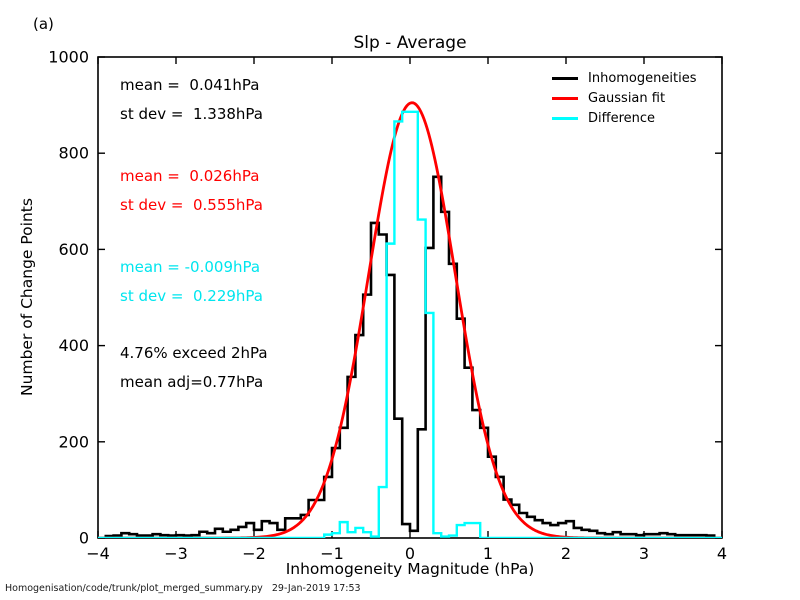 This screenshot has width=800, height=600. What do you see at coordinates (410, 553) in the screenshot?
I see `x-tick-label: 0` at bounding box center [410, 553].